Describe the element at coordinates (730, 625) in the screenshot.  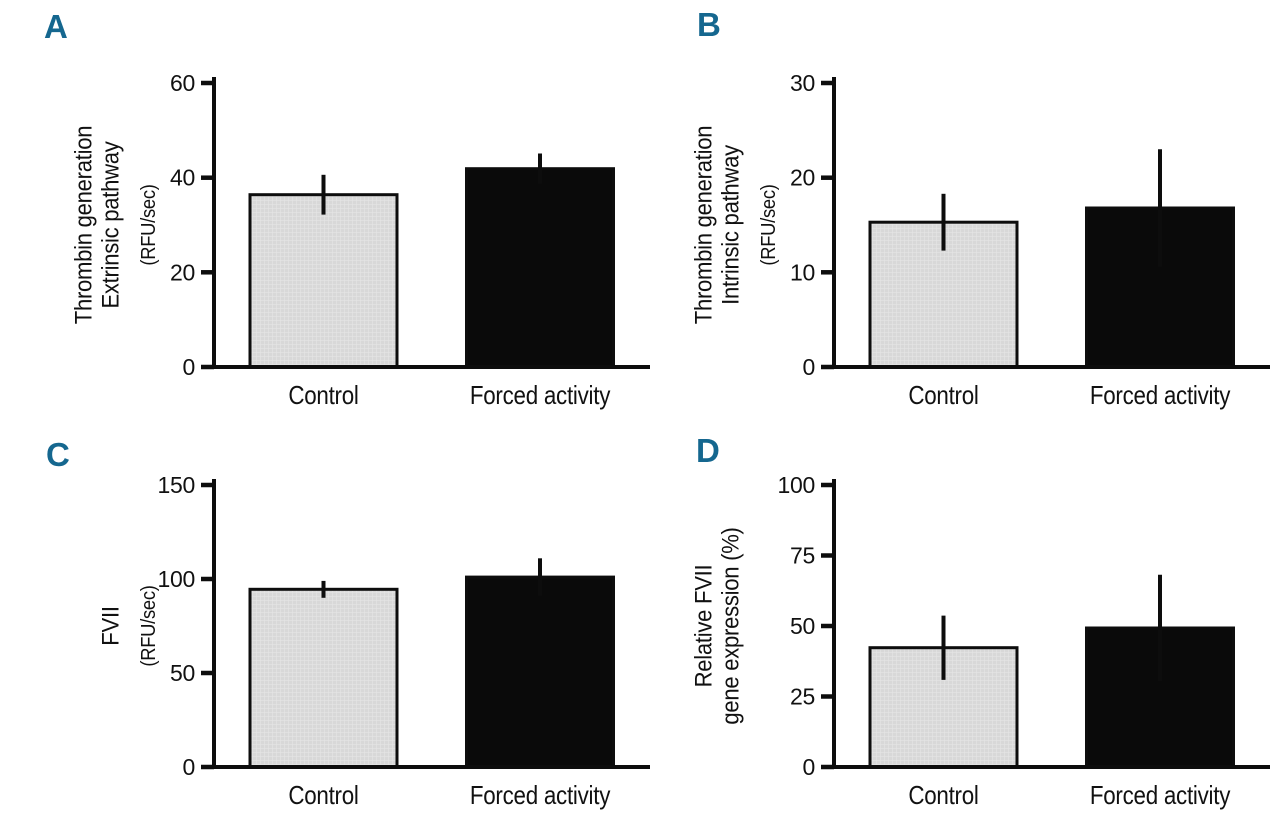
I see `y-axis-label: gene expression (%)` at that location.